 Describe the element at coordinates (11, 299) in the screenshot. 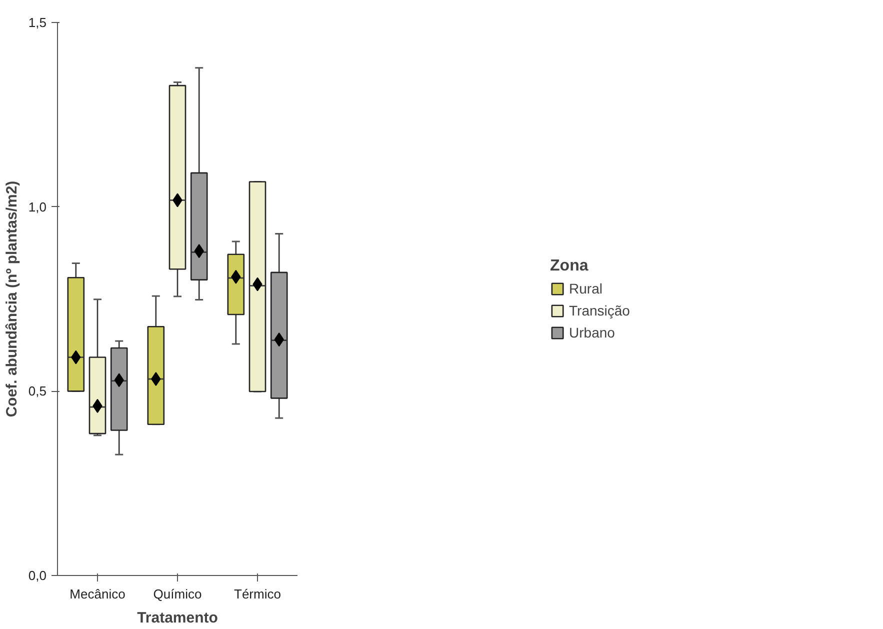

I see `y-axis-title: Coef. abundância (nº plantas/m2)` at that location.